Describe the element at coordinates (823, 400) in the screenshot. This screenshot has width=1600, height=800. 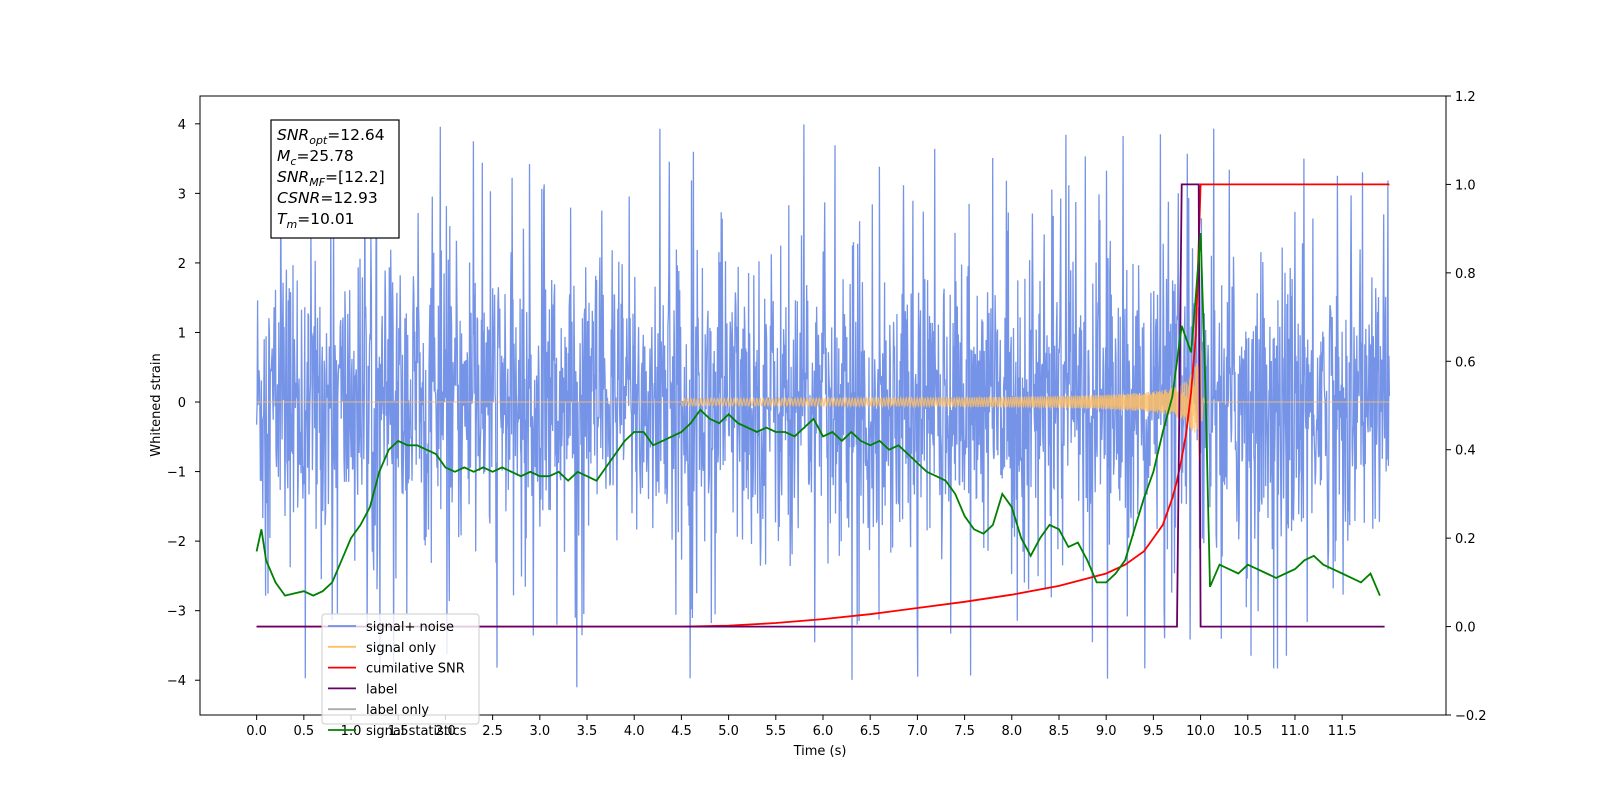
I see `series-signal-only` at that location.